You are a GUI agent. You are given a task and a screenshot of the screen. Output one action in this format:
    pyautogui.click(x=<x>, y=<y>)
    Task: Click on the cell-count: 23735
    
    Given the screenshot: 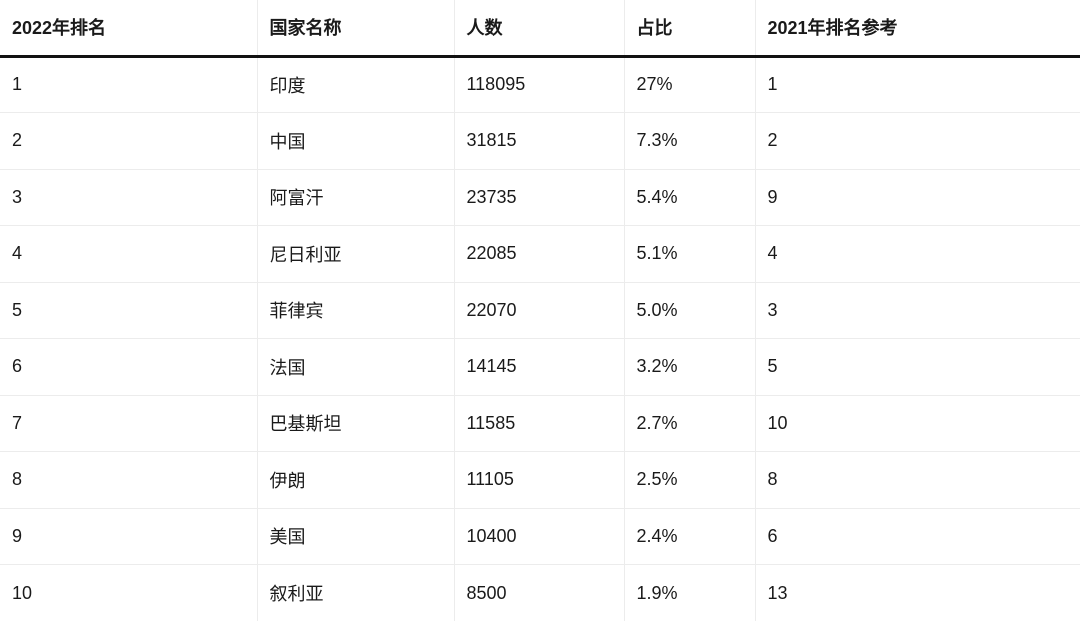 What is the action you would take?
    pyautogui.click(x=539, y=197)
    